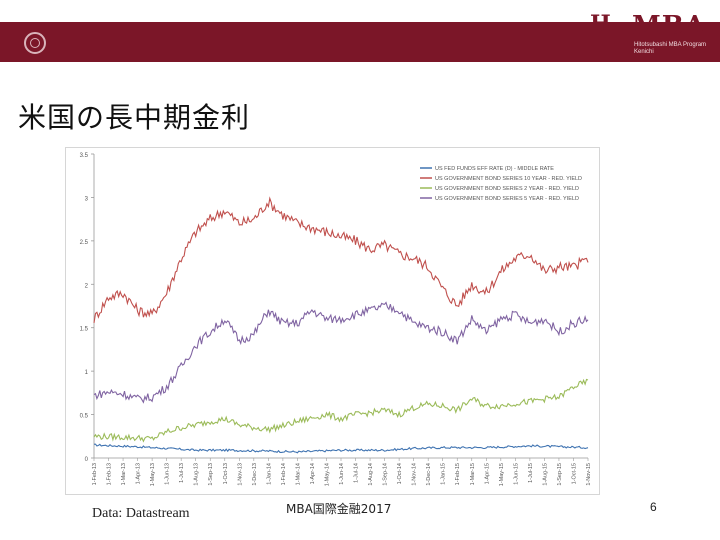  I want to click on brand-subtitle: Hitotsubashi MBA Program Kenichi, so click(670, 48).